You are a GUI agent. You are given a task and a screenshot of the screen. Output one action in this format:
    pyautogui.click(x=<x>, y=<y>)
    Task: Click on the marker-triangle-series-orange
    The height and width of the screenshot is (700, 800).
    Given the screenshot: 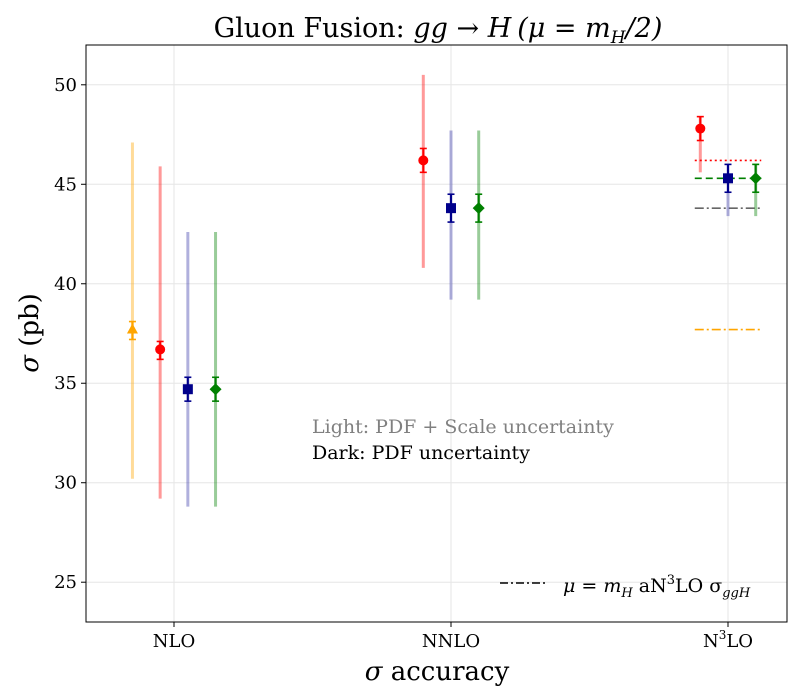 What is the action you would take?
    pyautogui.click(x=132, y=328)
    